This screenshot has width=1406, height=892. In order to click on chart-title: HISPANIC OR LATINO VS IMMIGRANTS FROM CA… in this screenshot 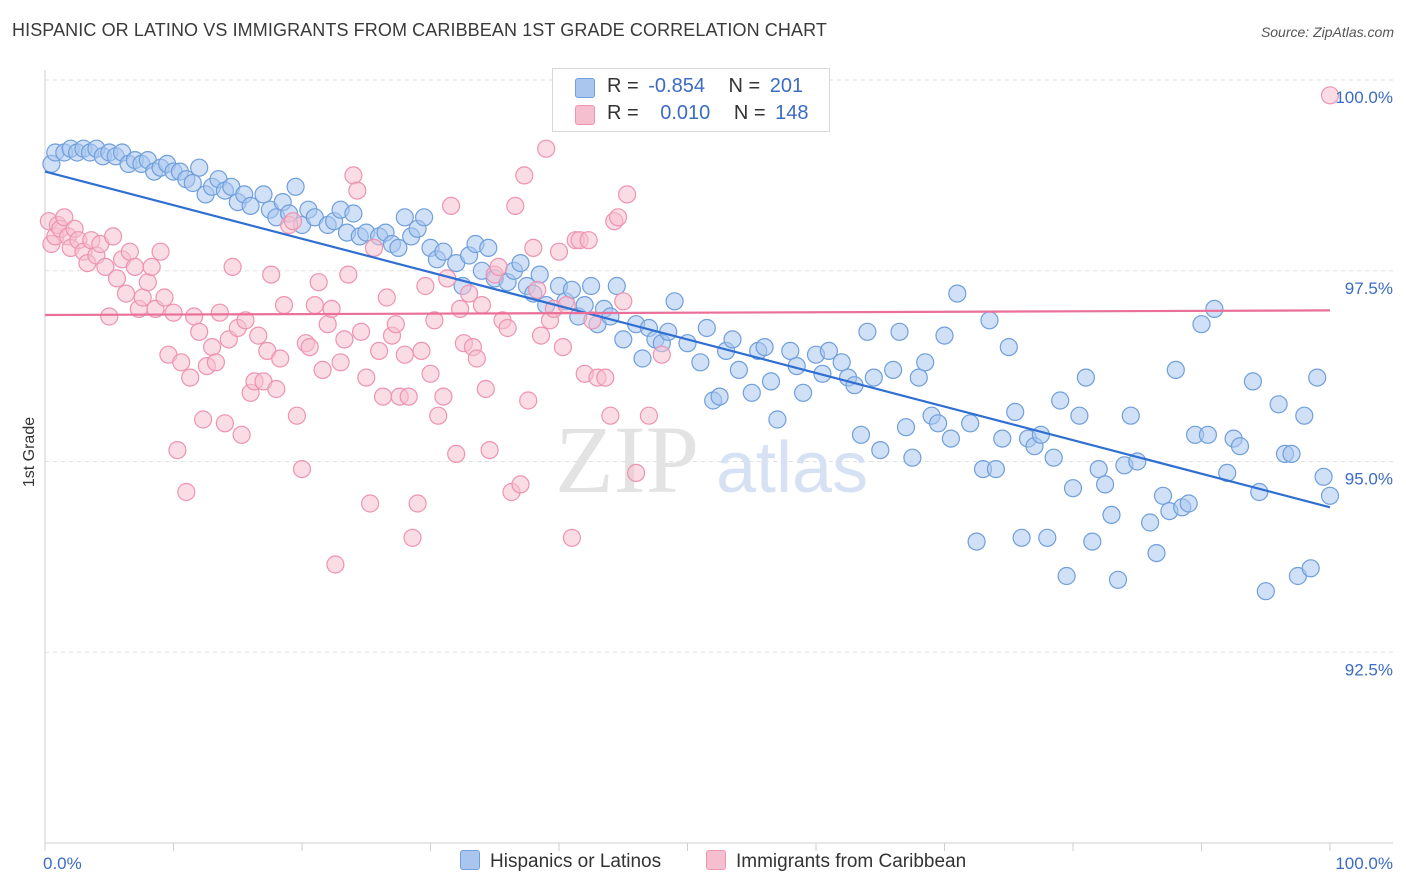, I will do `click(419, 30)`.